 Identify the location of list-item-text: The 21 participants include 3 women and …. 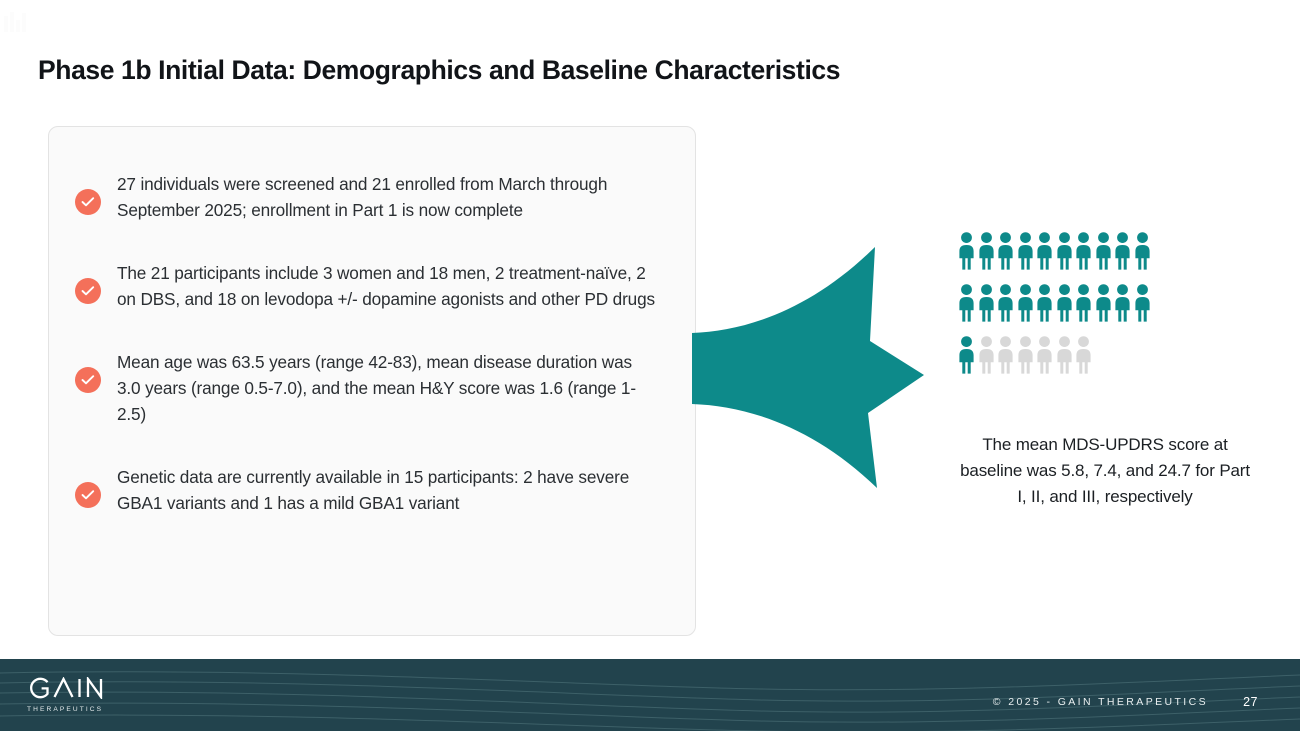
(386, 286).